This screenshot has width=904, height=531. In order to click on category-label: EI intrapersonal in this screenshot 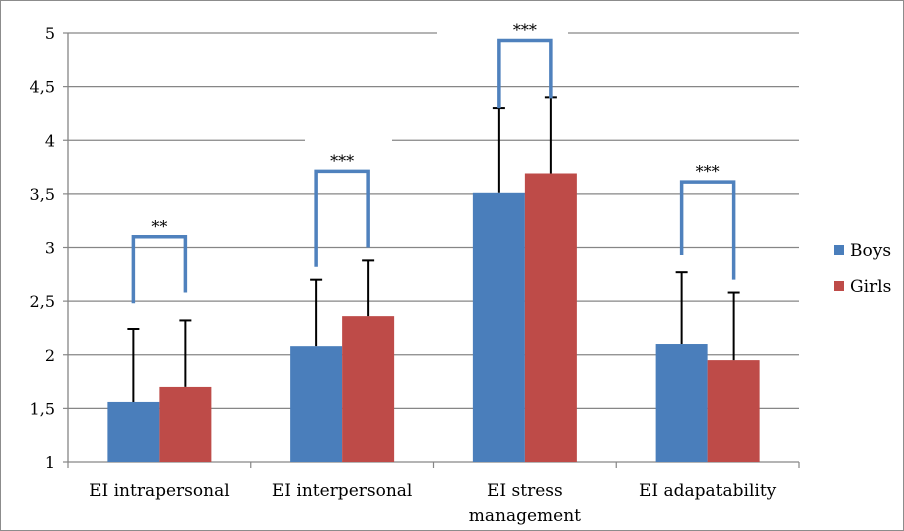, I will do `click(159, 491)`.